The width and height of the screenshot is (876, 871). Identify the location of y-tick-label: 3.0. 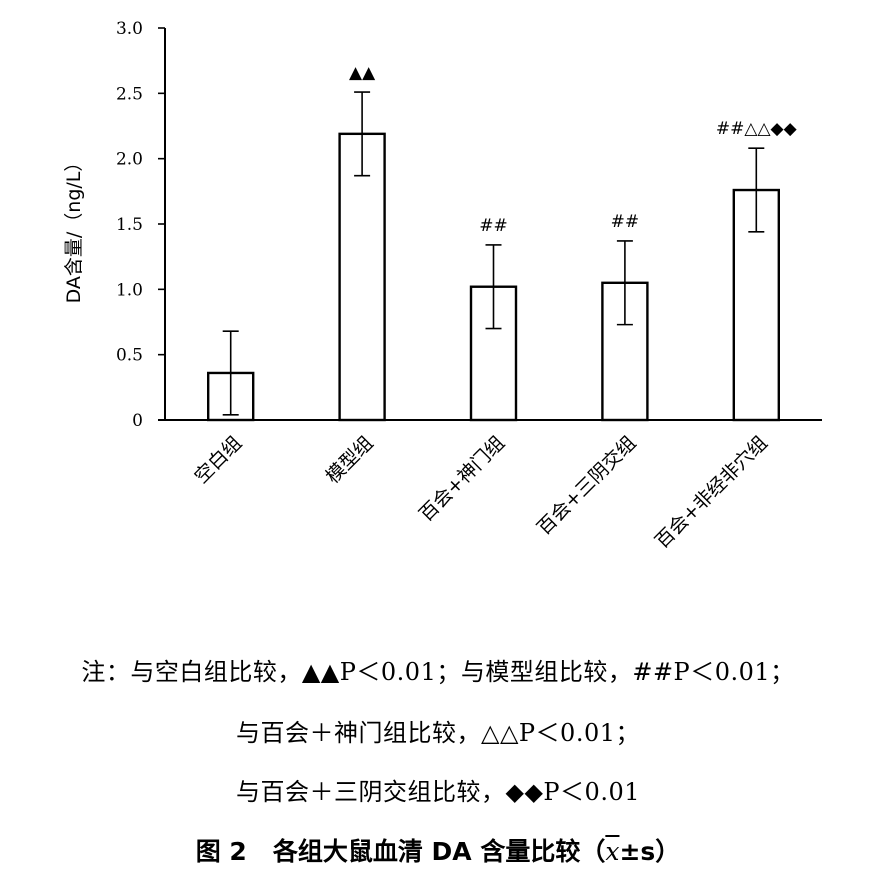
(129, 29).